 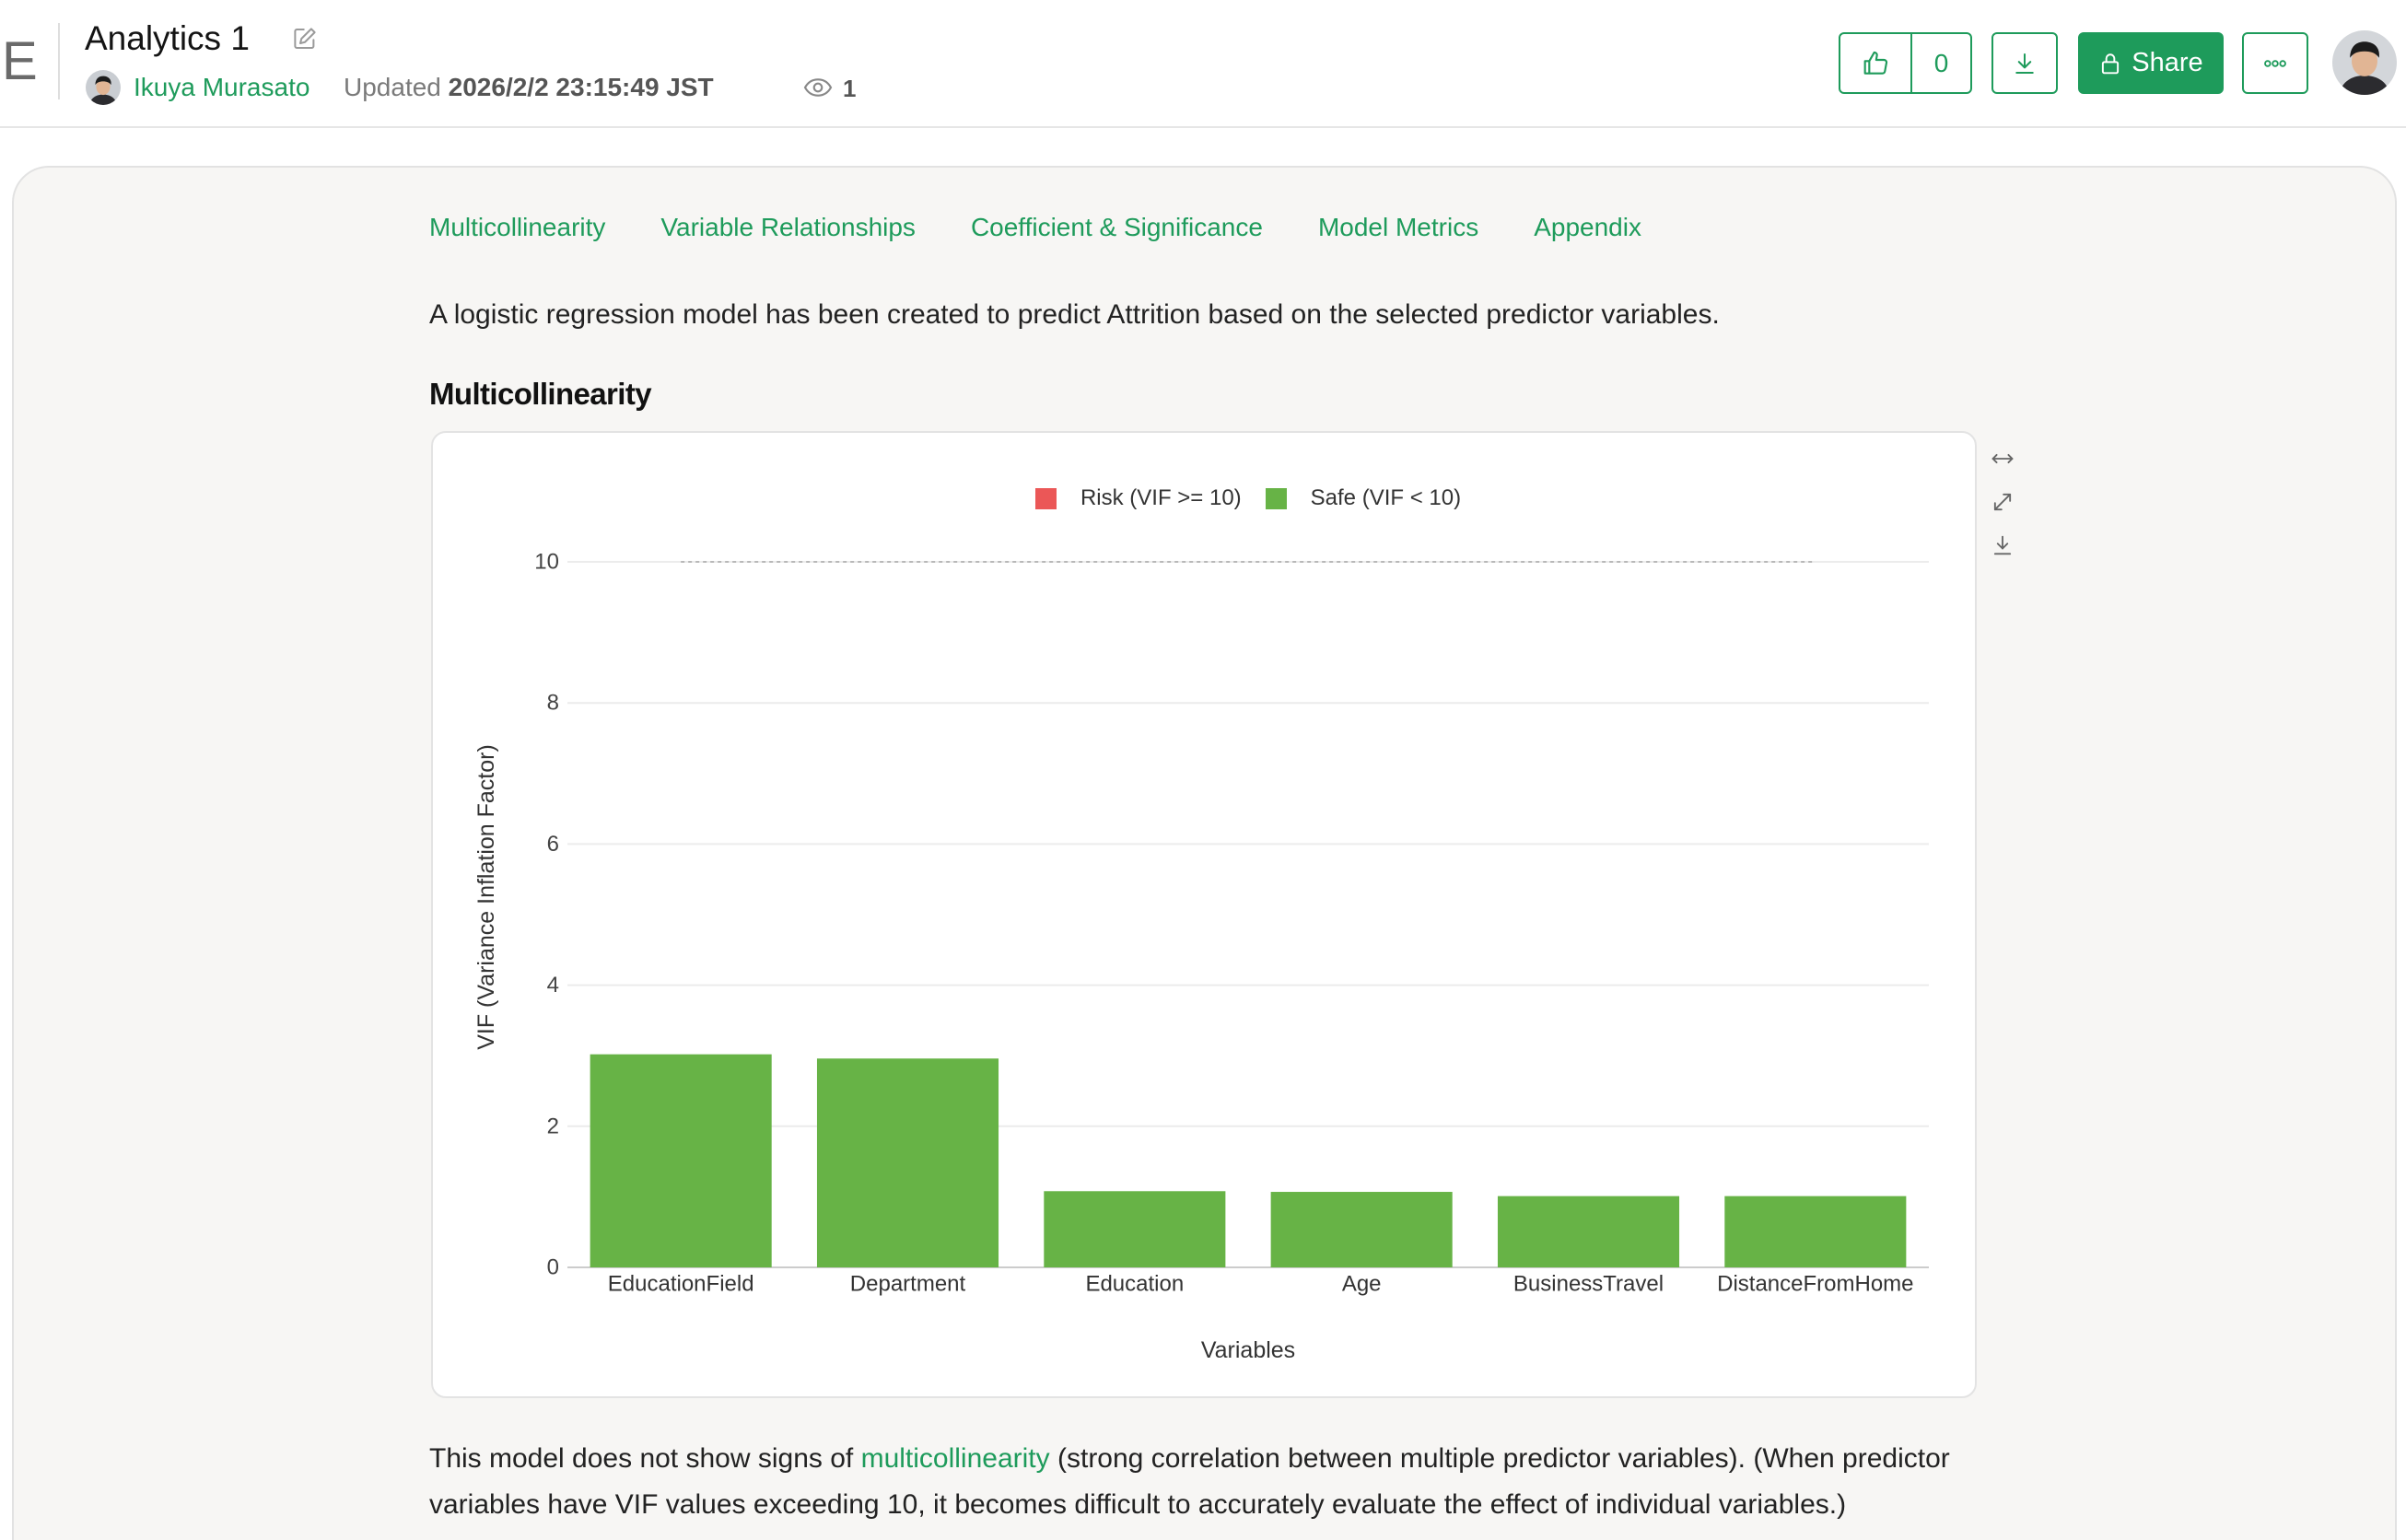 I want to click on x-tick-label: Department, so click(x=908, y=1284).